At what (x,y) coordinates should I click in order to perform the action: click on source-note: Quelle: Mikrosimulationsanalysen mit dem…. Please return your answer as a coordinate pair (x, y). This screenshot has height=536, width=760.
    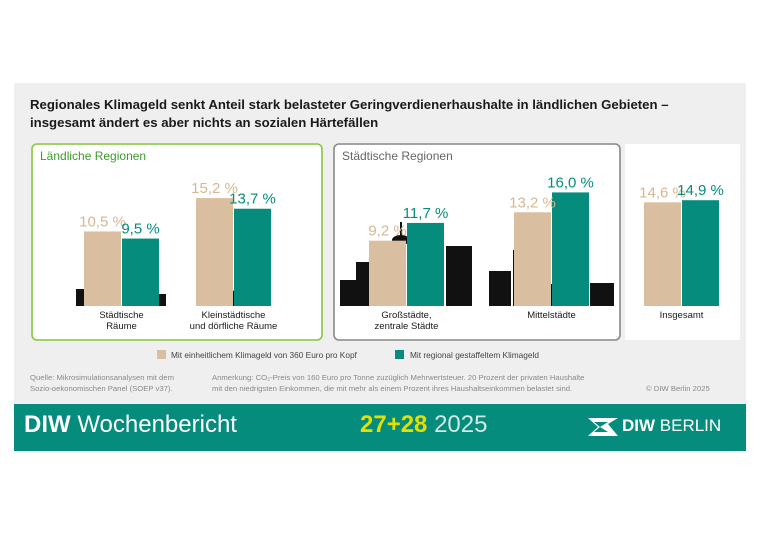
    Looking at the image, I should click on (119, 383).